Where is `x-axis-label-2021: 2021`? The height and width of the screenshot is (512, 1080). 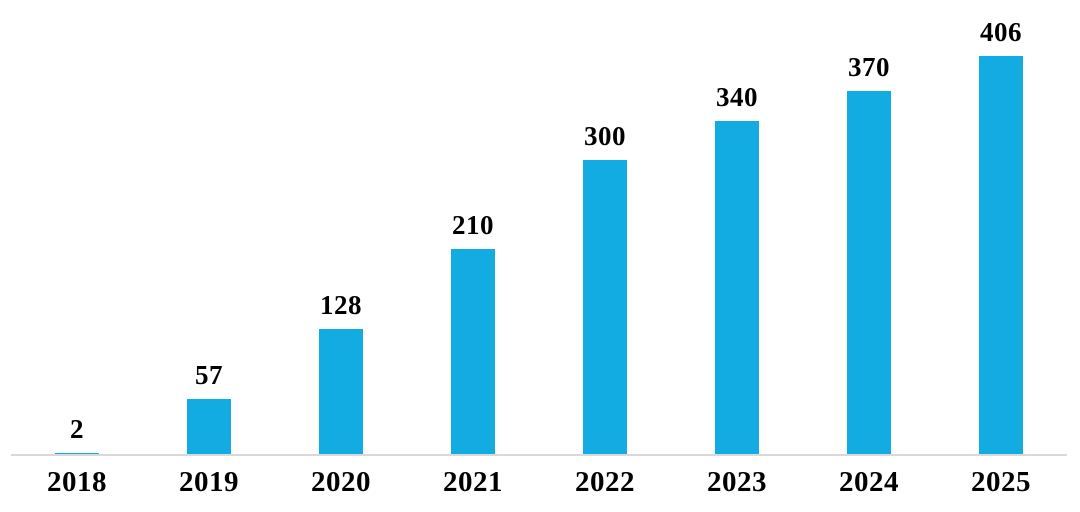 x-axis-label-2021: 2021 is located at coordinates (473, 482).